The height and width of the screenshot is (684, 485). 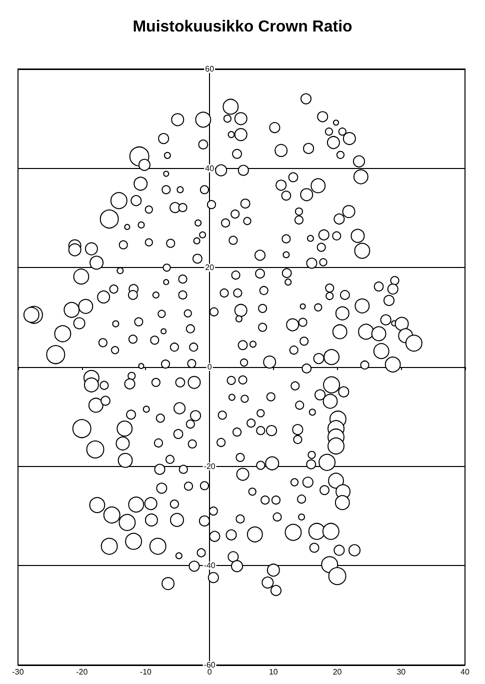 I want to click on y-tick-label: -60, so click(x=210, y=665).